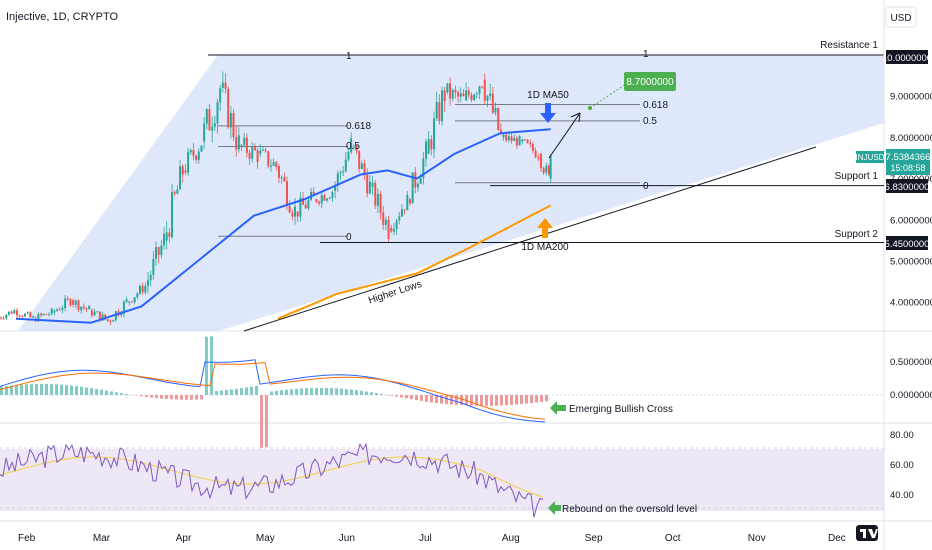  What do you see at coordinates (857, 234) in the screenshot?
I see `support-2-label: Support 2` at bounding box center [857, 234].